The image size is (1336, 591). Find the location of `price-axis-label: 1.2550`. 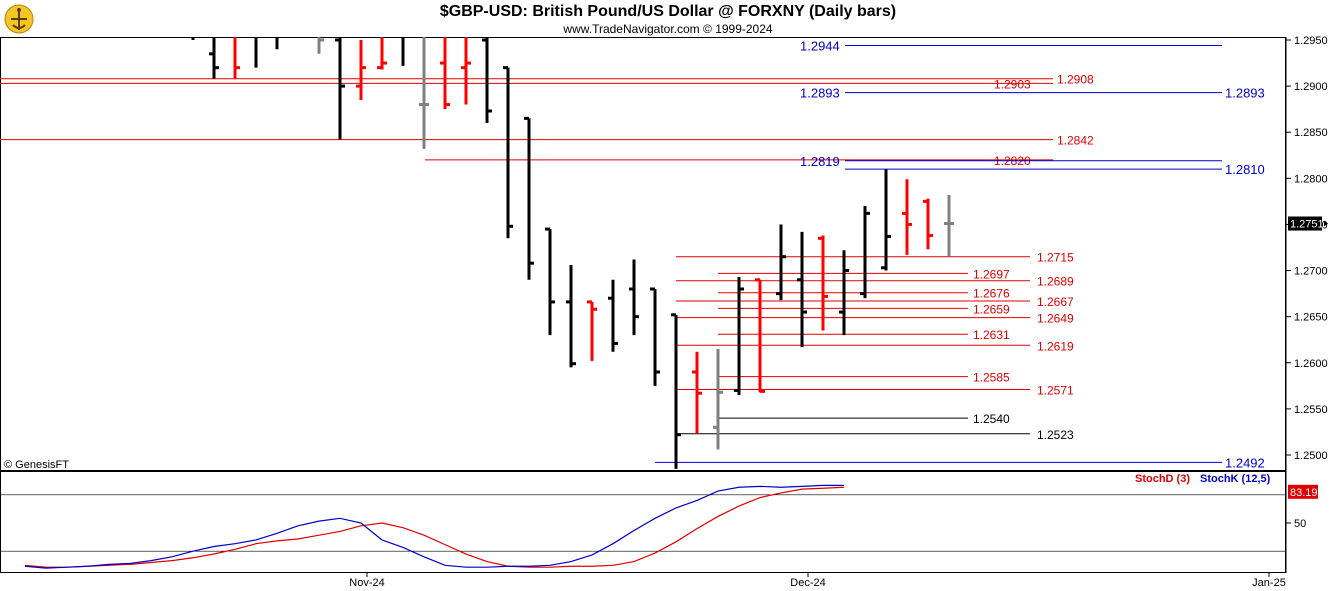

price-axis-label: 1.2550 is located at coordinates (1311, 410).